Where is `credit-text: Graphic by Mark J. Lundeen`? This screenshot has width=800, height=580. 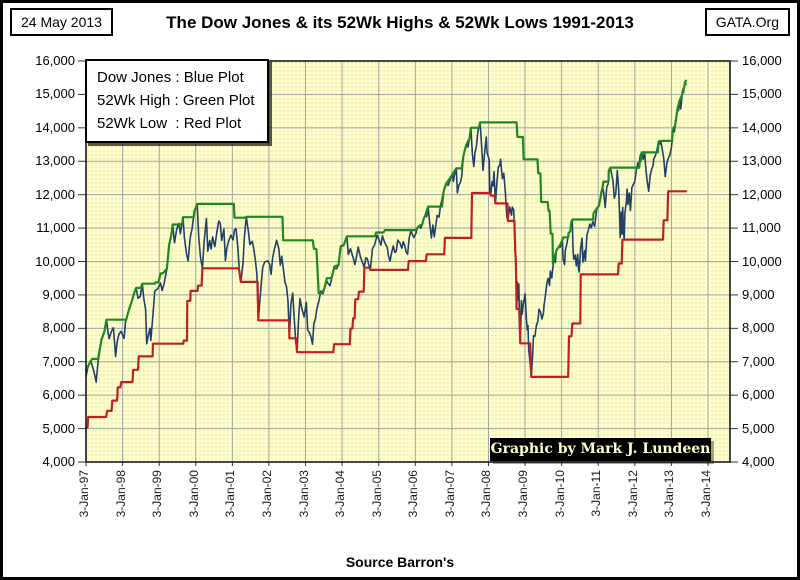
credit-text: Graphic by Mark J. Lundeen is located at coordinates (600, 449).